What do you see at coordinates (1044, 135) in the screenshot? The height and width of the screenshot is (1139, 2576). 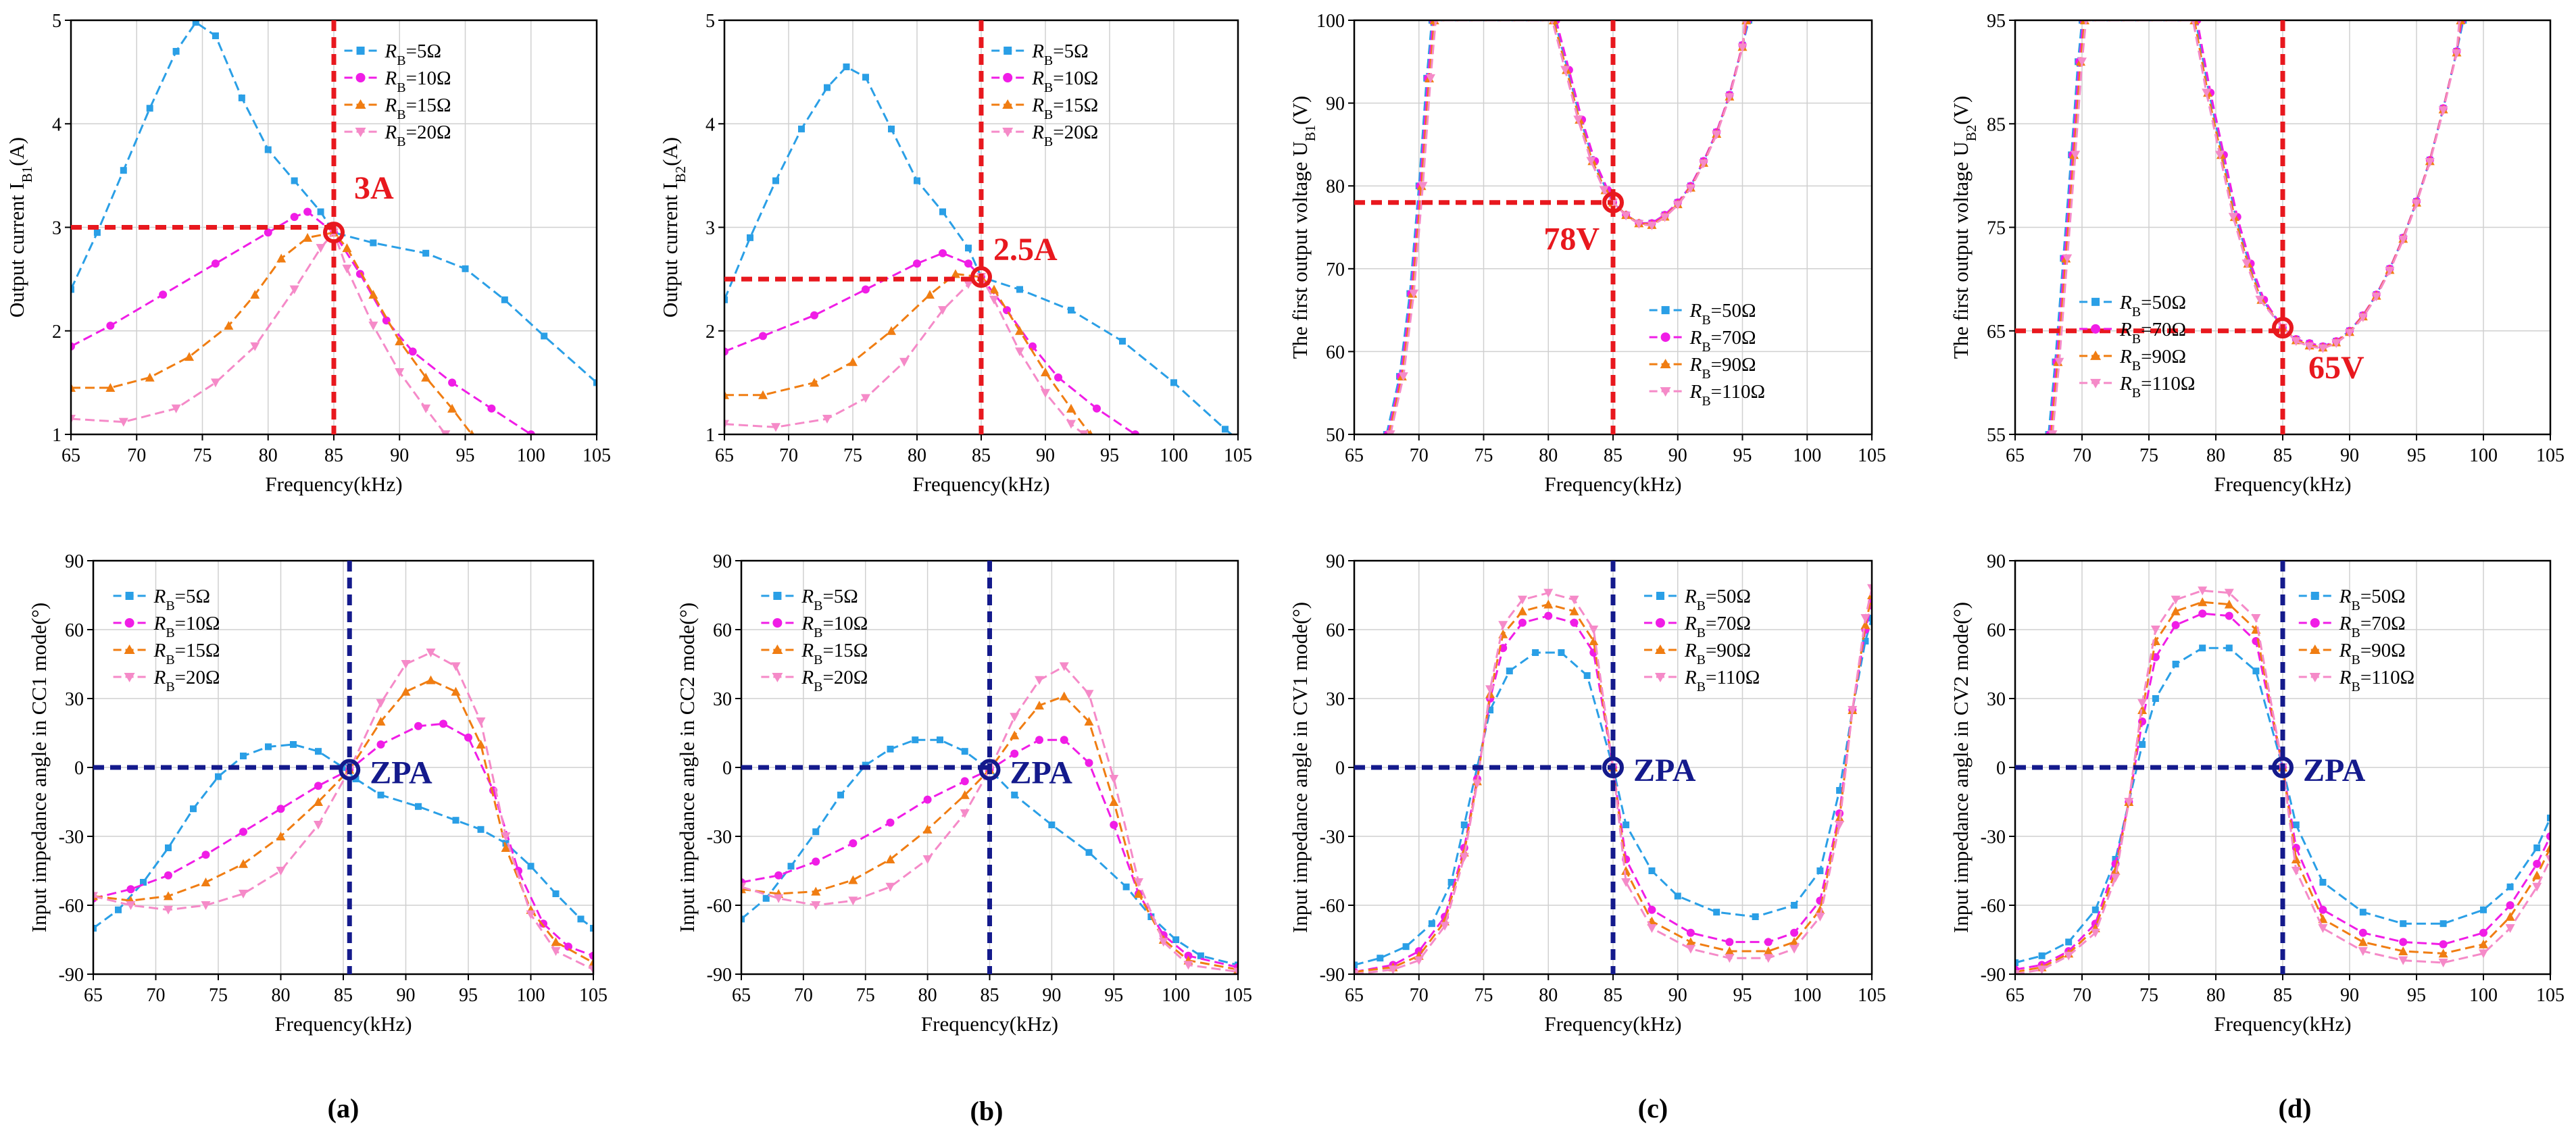 I see `legend-item: RB=20Ω` at bounding box center [1044, 135].